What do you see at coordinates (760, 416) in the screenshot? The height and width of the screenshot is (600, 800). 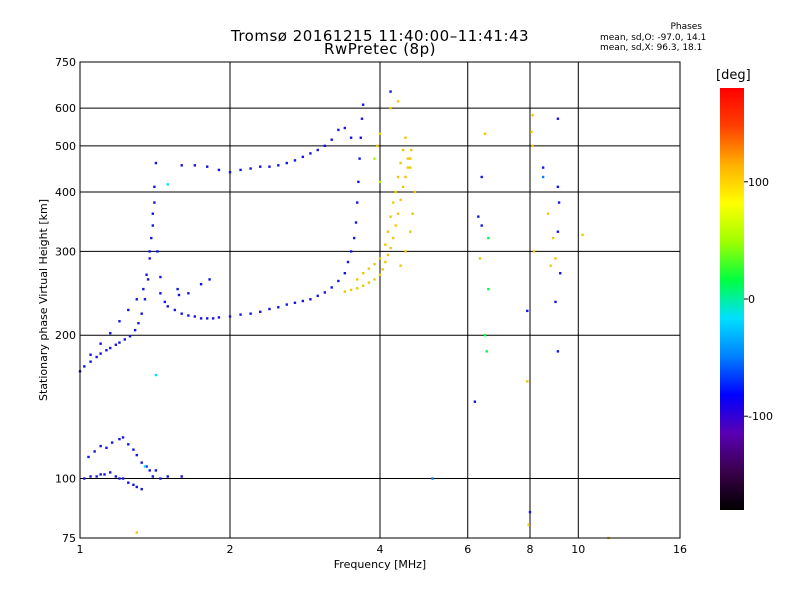 I see `colorbar-tick-label: -100` at bounding box center [760, 416].